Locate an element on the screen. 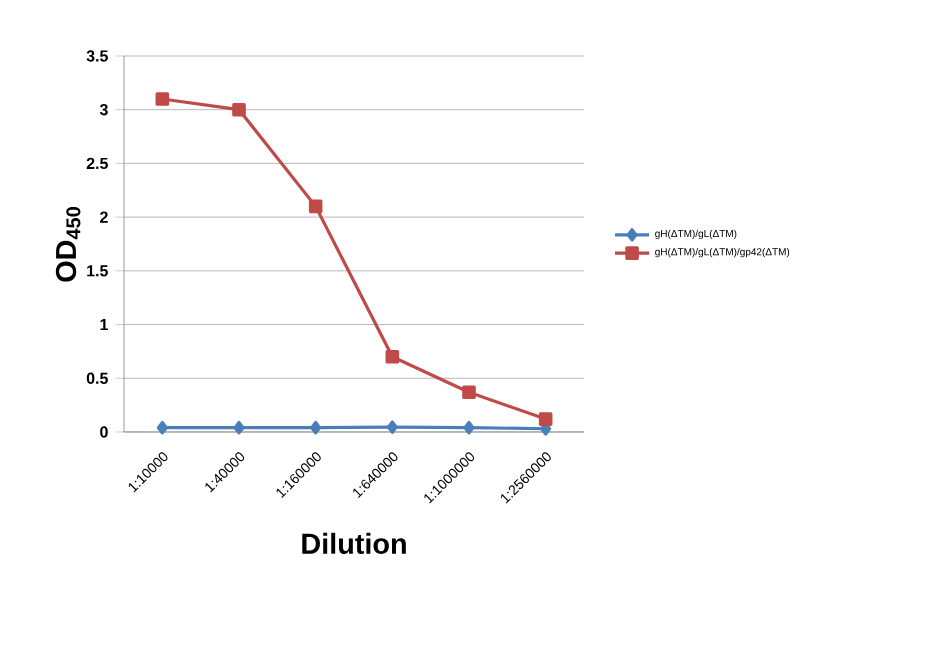  y-axis-title: OD$_{450}$ is located at coordinates (68, 244).